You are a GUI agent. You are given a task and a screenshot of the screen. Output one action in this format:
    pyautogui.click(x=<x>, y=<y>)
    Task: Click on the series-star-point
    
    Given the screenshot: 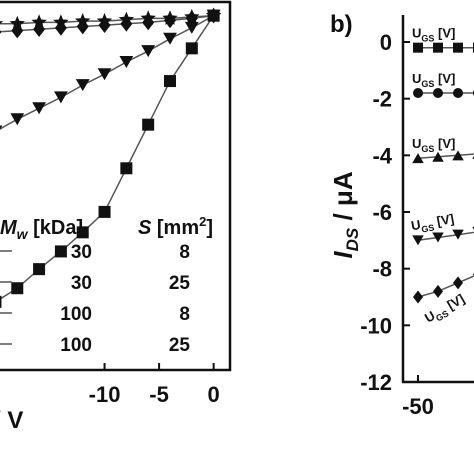 What is the action you would take?
    pyautogui.click(x=2, y=26)
    